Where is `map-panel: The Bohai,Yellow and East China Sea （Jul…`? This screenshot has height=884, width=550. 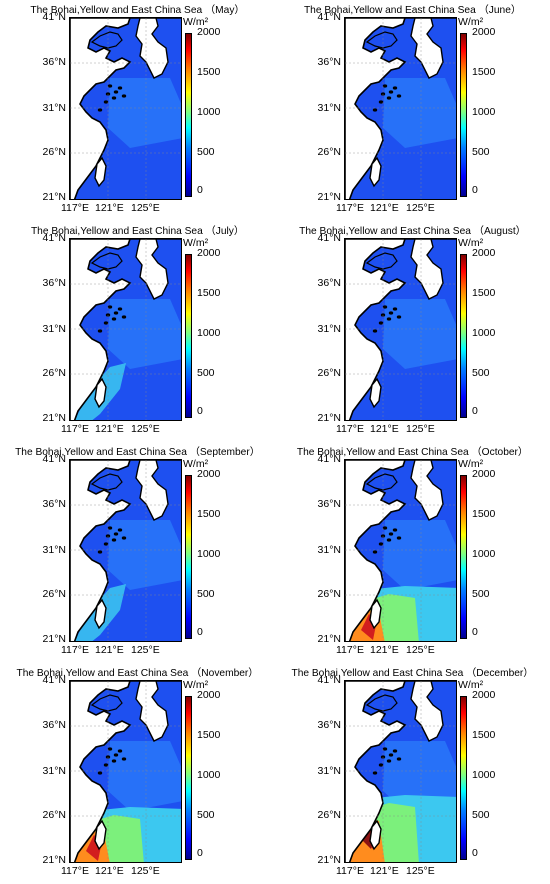 map-panel: The Bohai,Yellow and East China Sea （Jul… is located at coordinates (137, 331).